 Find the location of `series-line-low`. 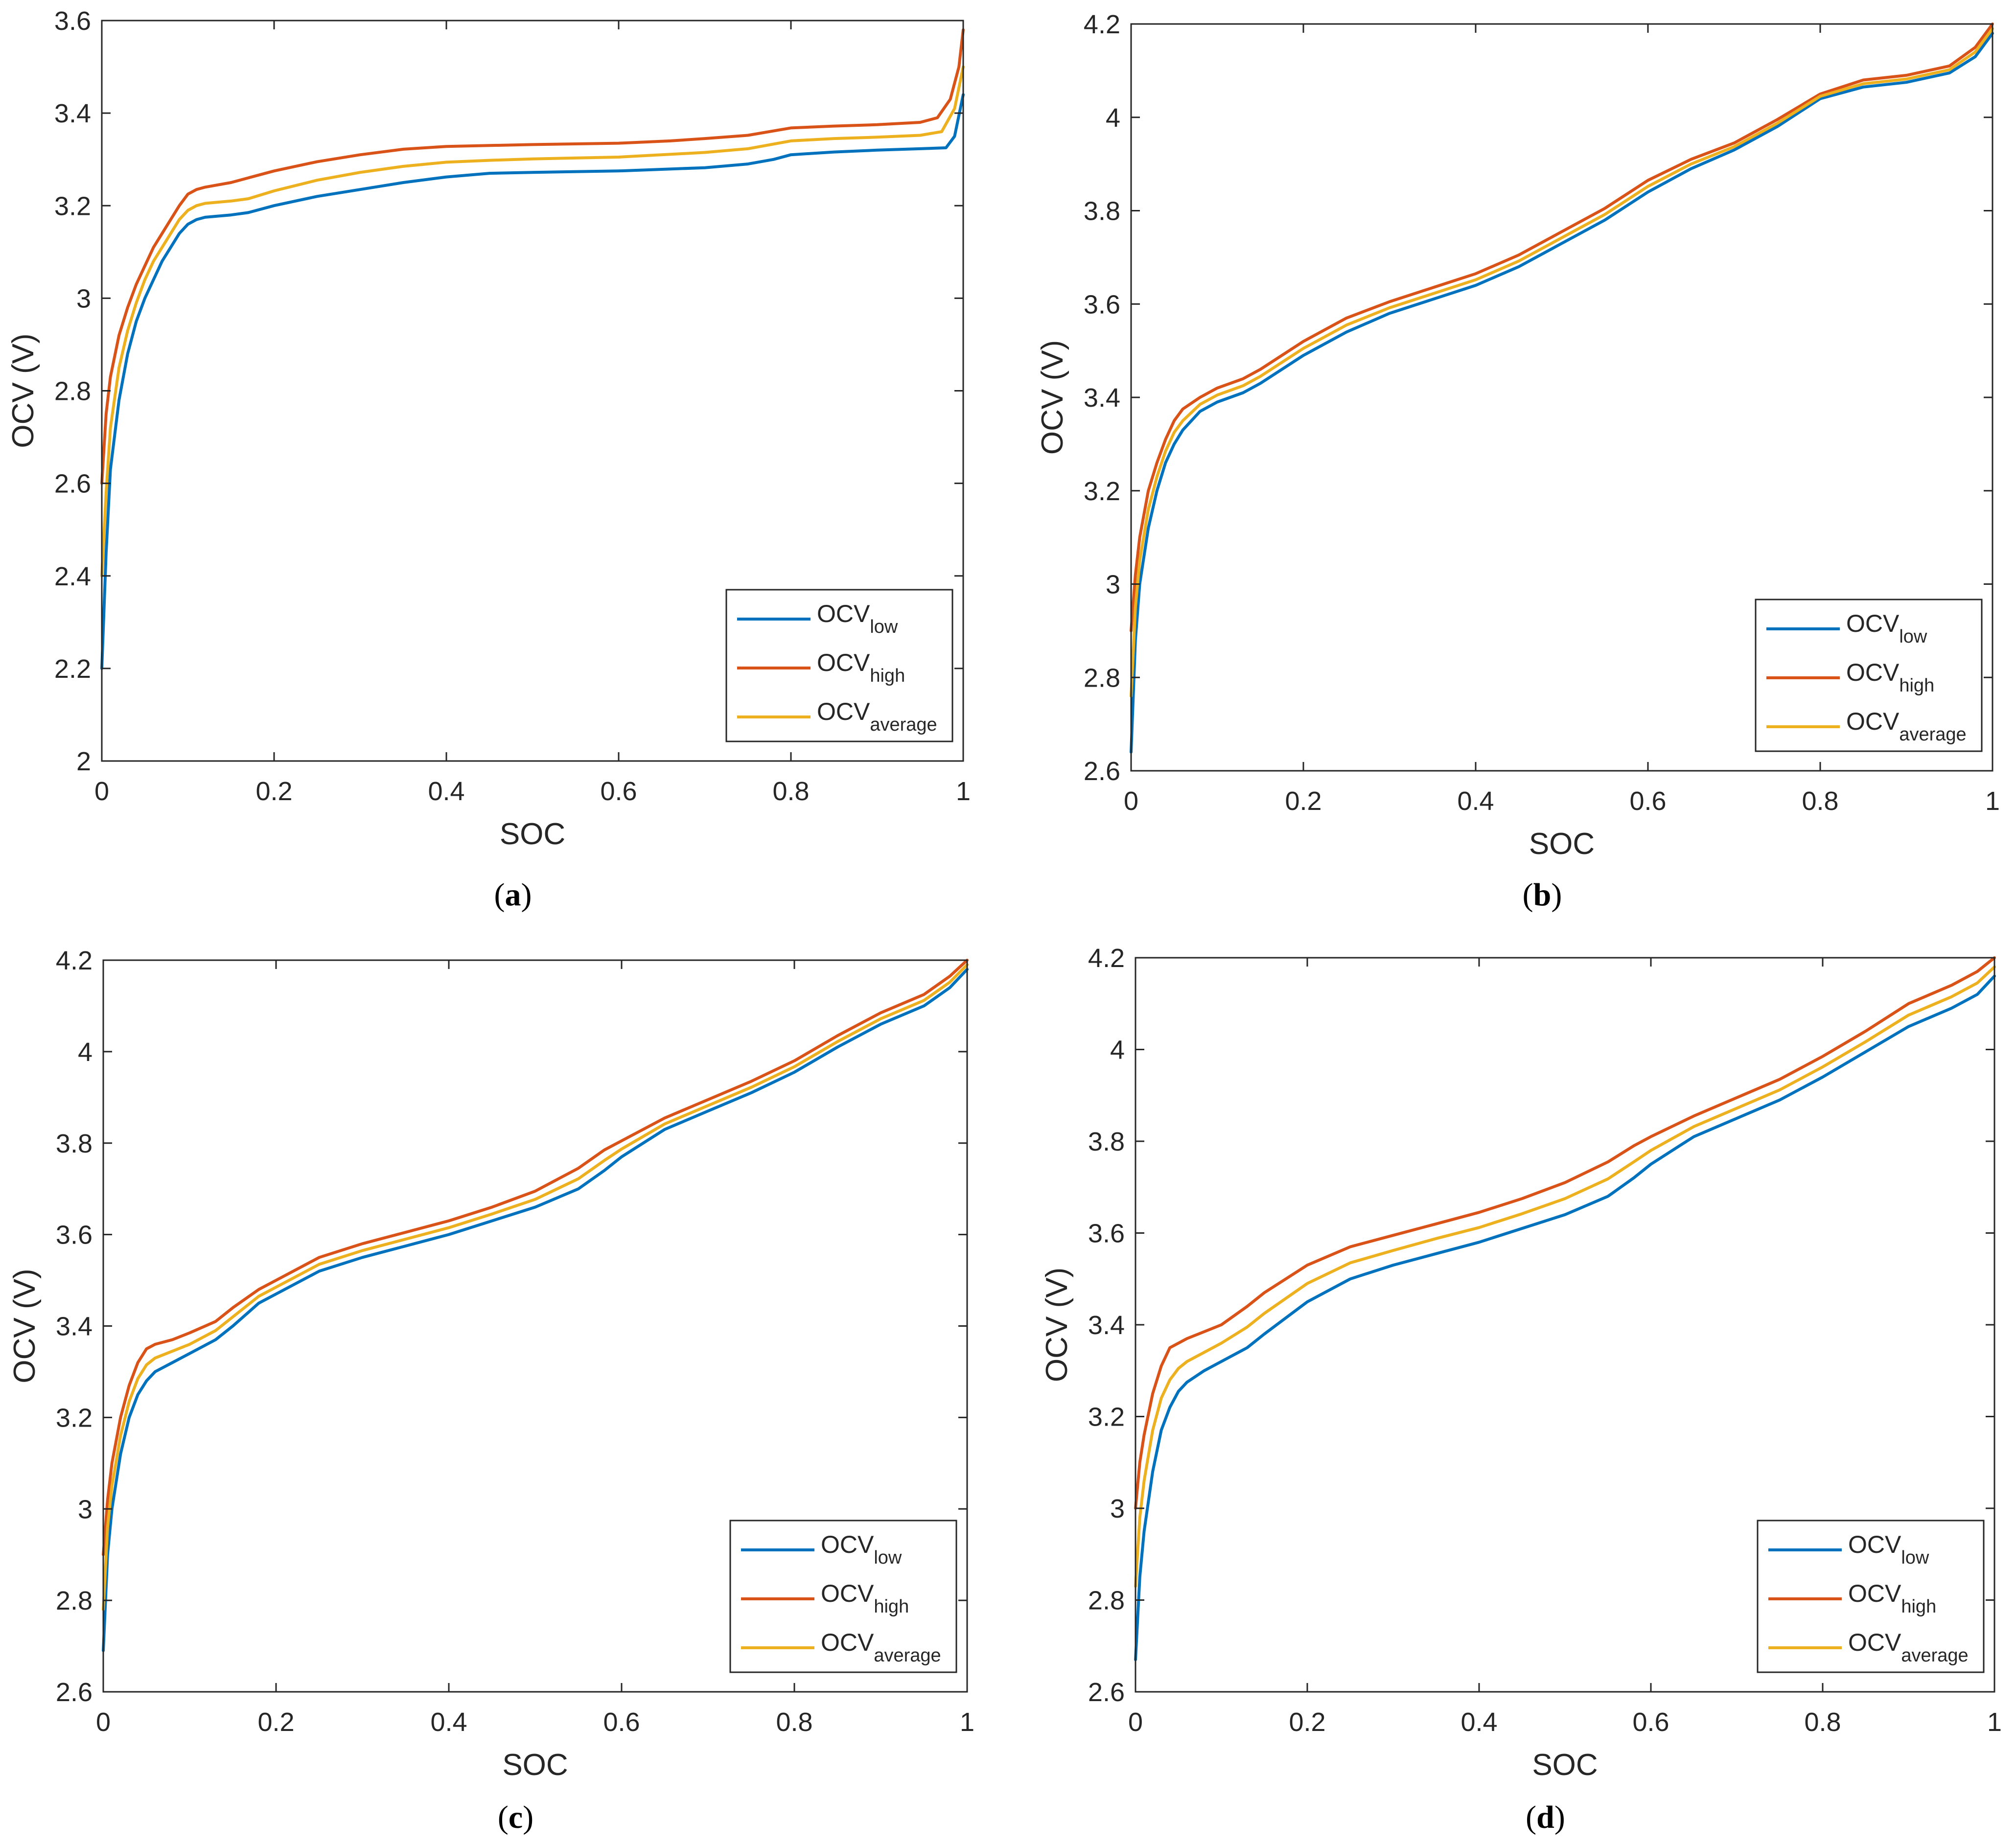

series-line-low is located at coordinates (532, 381).